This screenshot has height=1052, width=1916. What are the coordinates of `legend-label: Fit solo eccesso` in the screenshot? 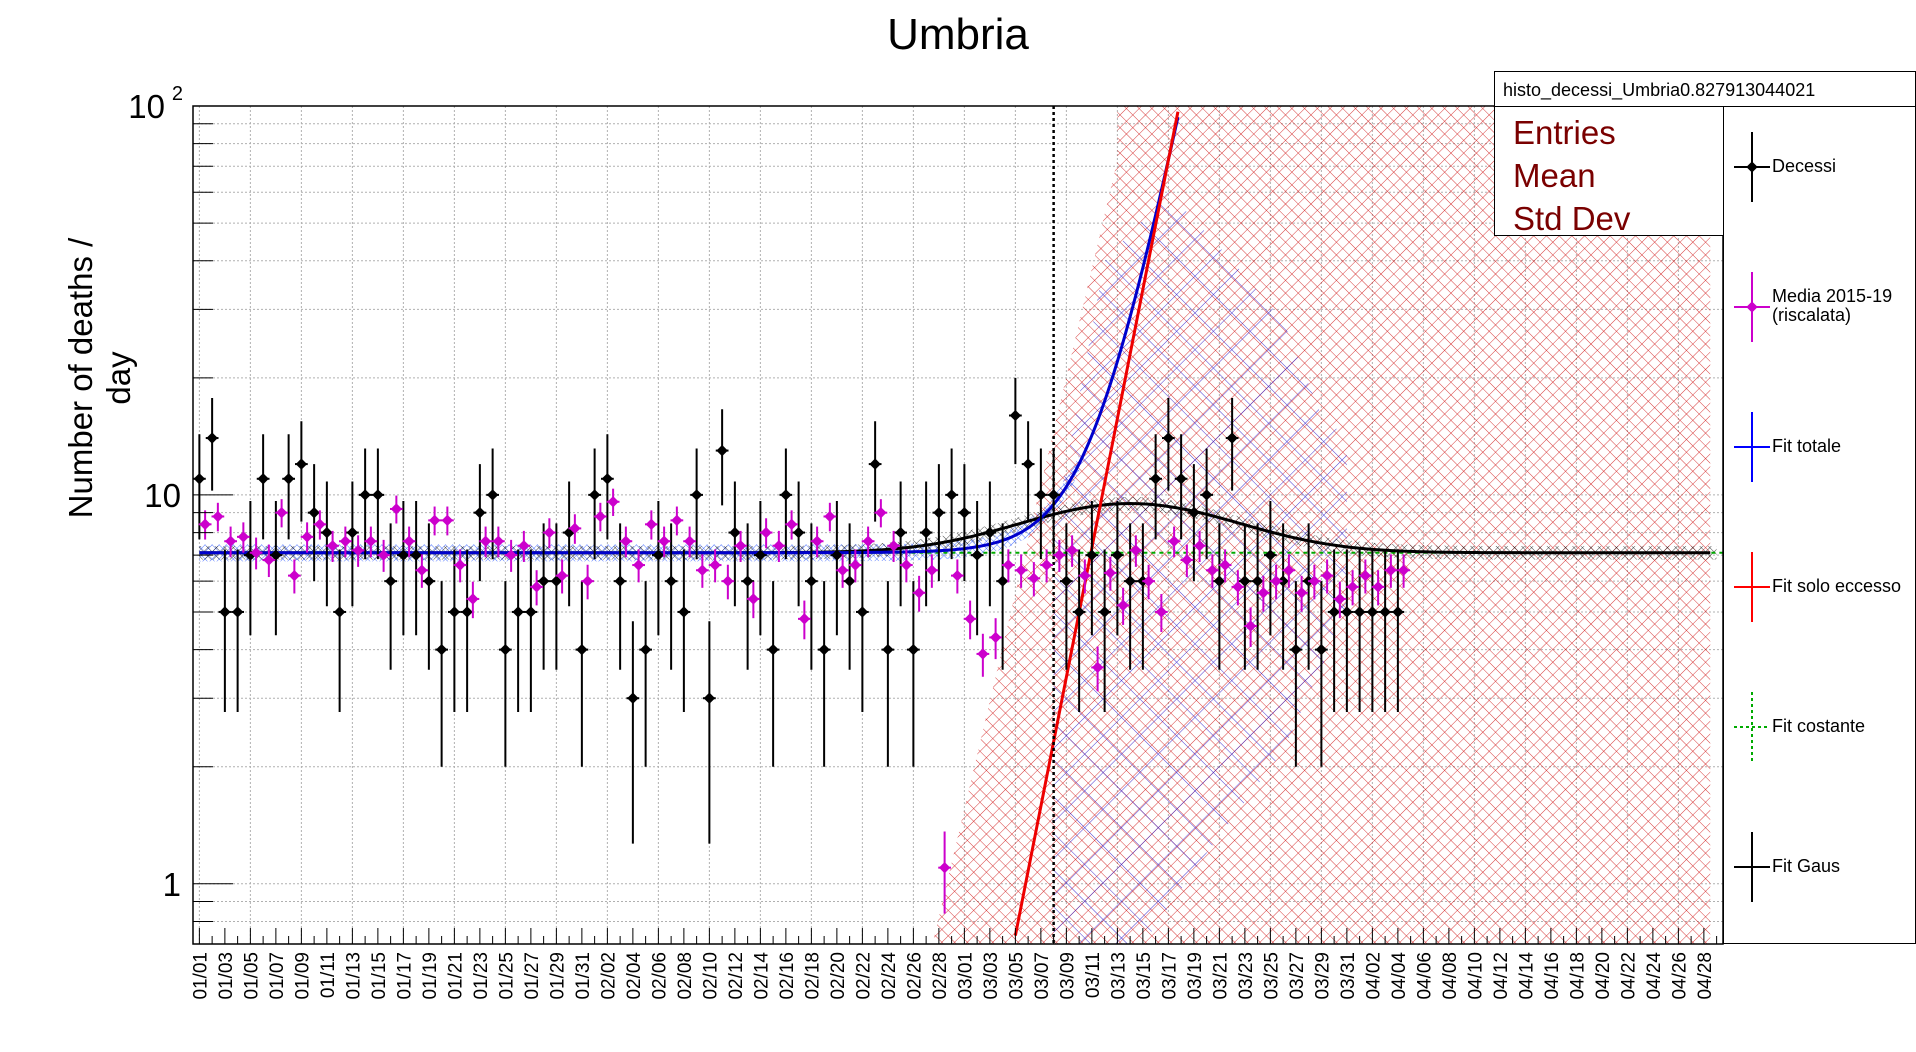 It's located at (1837, 586).